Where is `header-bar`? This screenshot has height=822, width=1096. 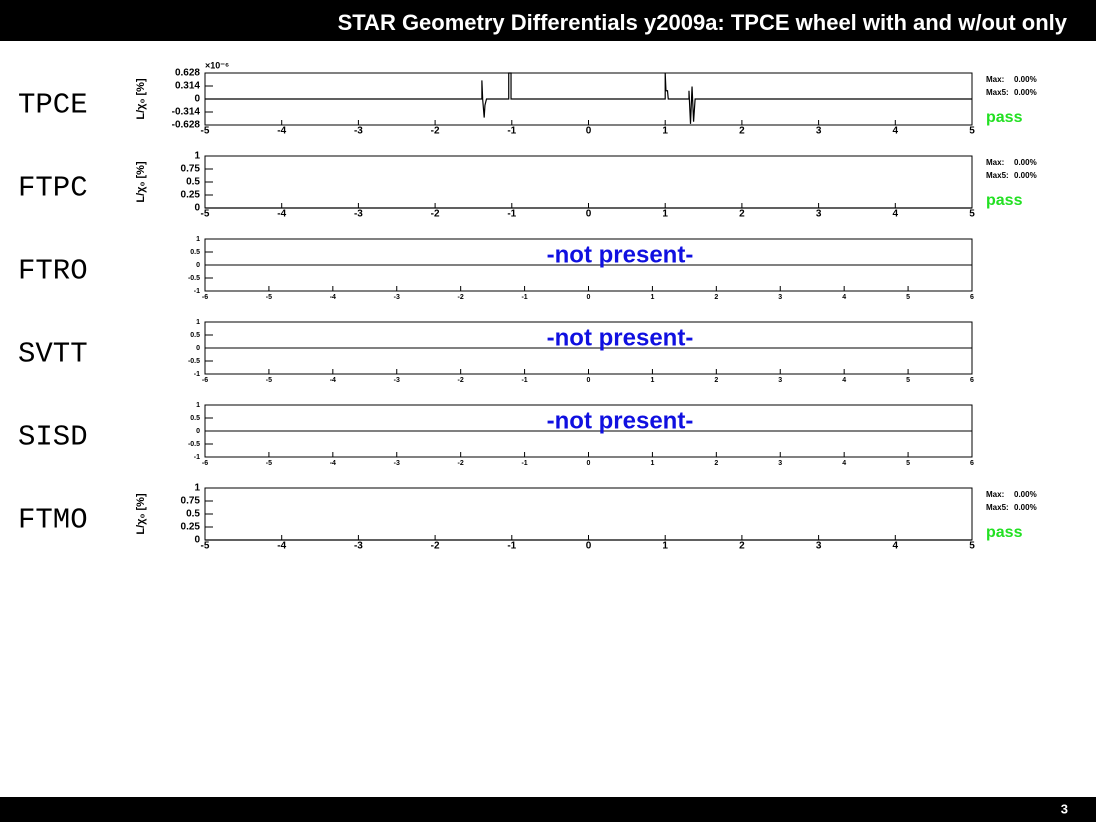
header-bar is located at coordinates (548, 20).